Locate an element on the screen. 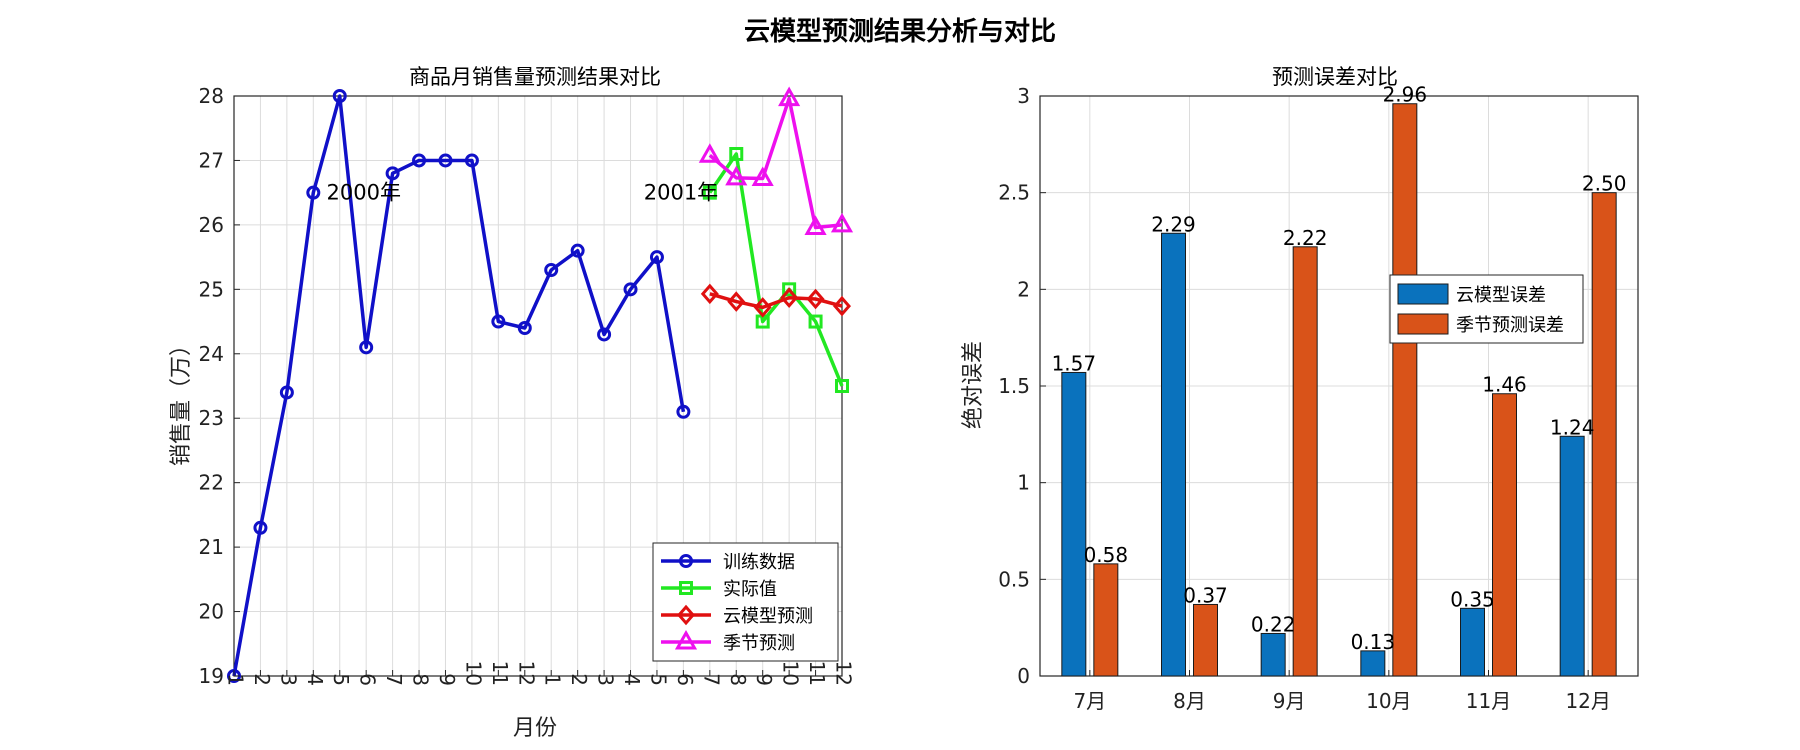 This screenshot has height=750, width=1800. line-chart-annotations: 2000年 2001年 is located at coordinates (523, 193).